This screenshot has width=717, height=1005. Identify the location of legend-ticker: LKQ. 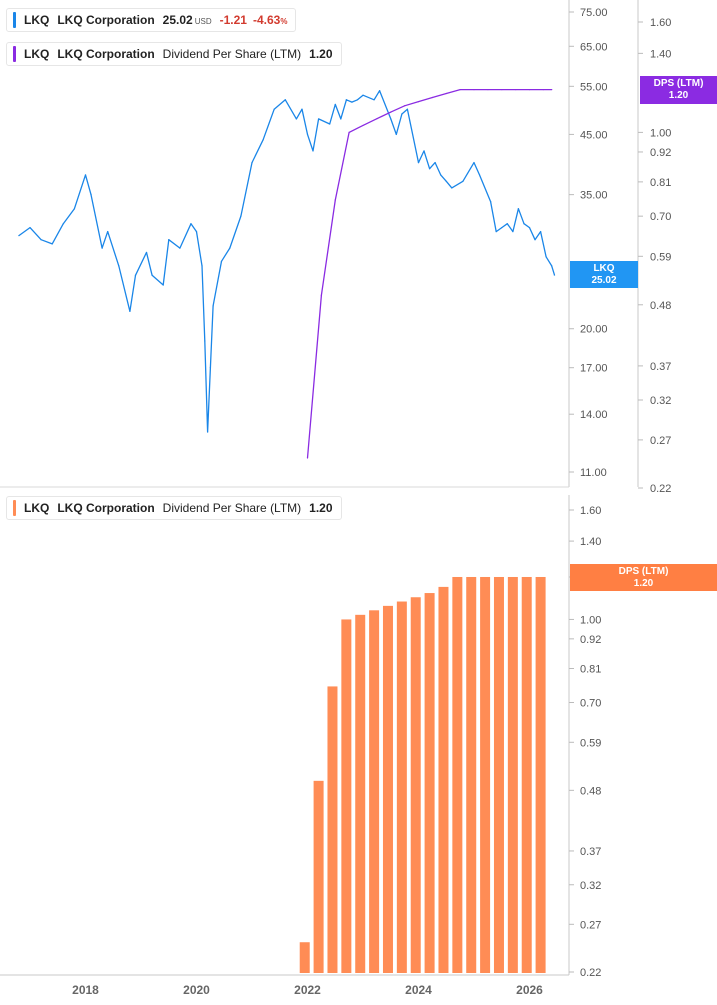
(37, 508).